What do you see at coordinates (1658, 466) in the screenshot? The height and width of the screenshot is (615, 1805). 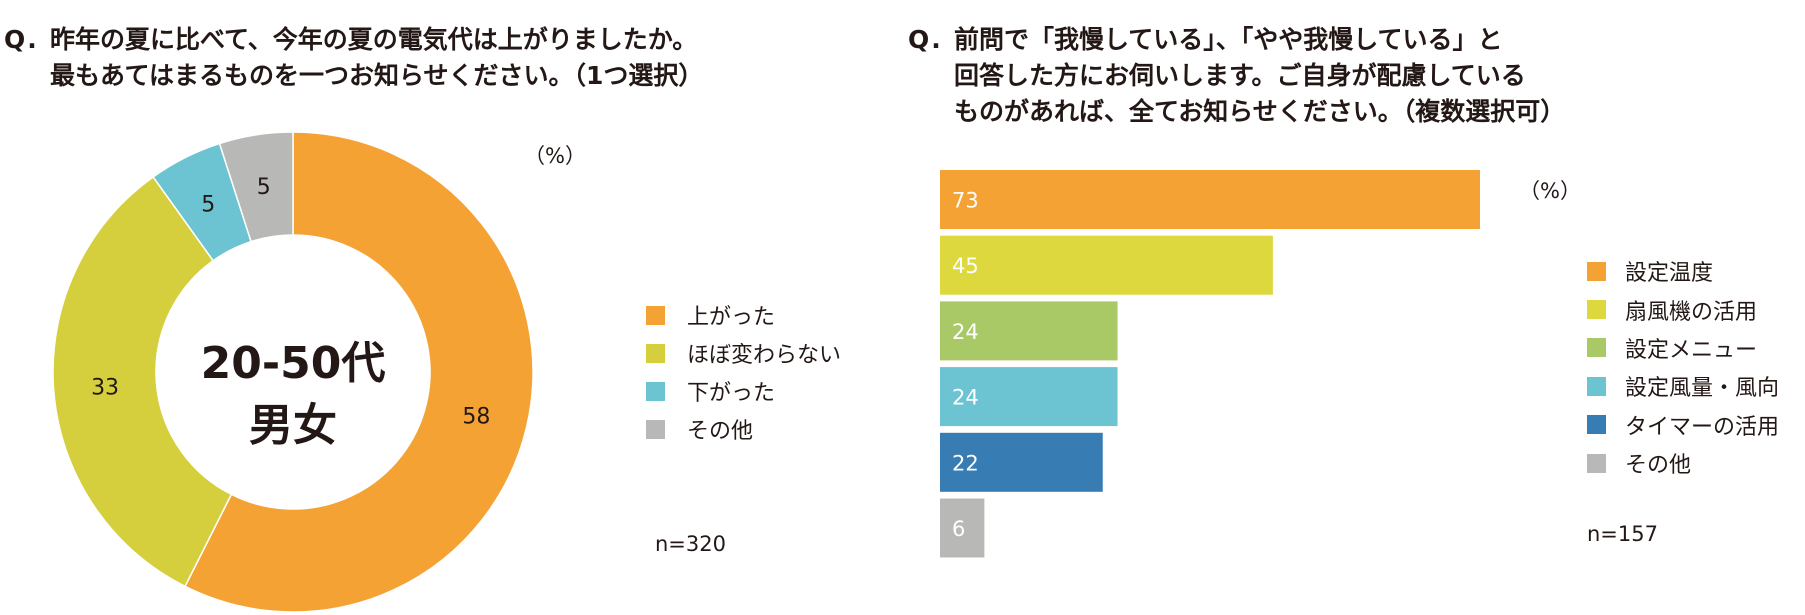 I see `bar-legend-label-6: その他` at bounding box center [1658, 466].